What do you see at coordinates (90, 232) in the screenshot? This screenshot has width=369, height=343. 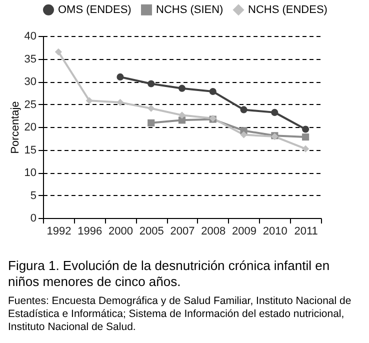 I see `x-tick-label: 1996` at bounding box center [90, 232].